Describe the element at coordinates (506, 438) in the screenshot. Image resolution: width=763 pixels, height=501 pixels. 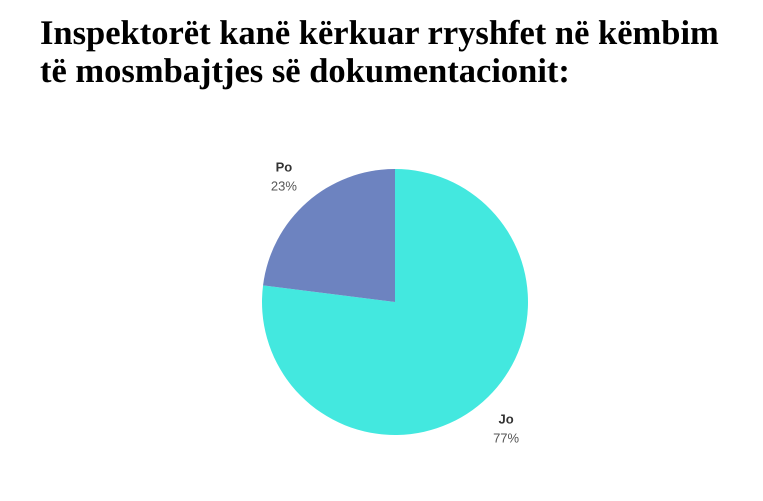
I see `data-label: 77%` at that location.